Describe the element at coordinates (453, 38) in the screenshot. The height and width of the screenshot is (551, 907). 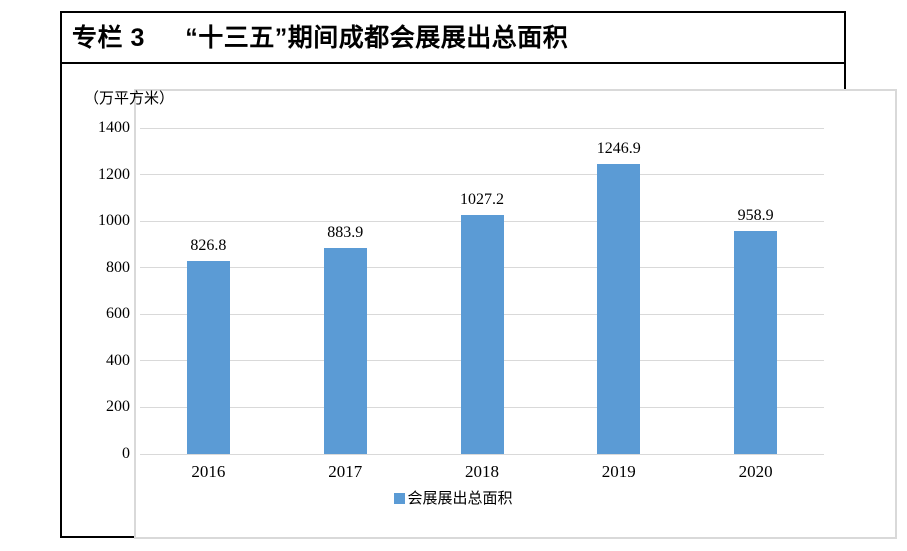
I see `panel-title: 专栏 3 “十三五”期间成都会展展出总面积` at that location.